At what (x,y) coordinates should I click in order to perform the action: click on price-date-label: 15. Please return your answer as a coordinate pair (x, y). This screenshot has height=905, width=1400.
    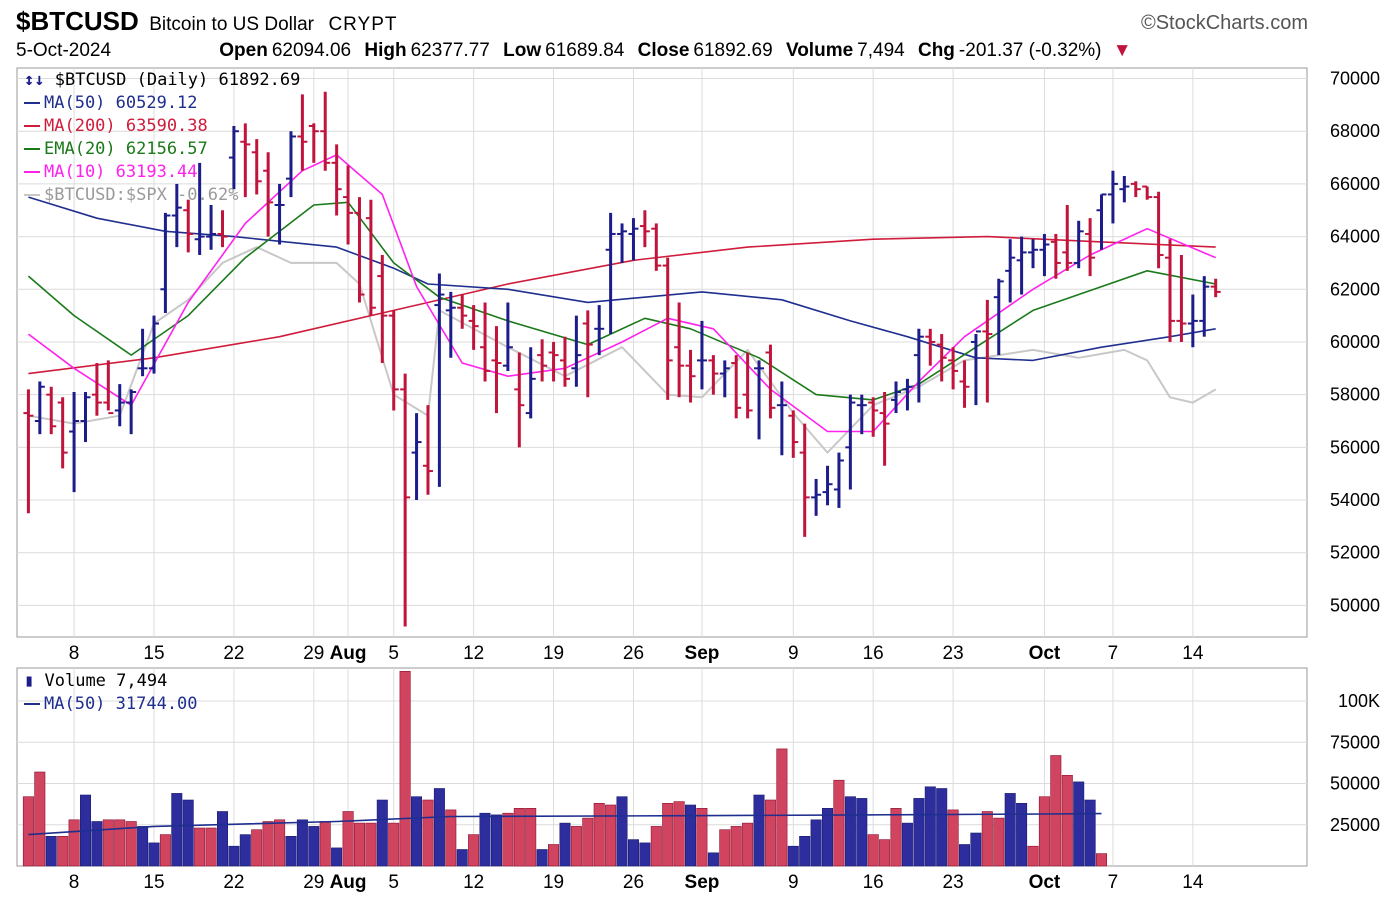
    Looking at the image, I should click on (153, 653).